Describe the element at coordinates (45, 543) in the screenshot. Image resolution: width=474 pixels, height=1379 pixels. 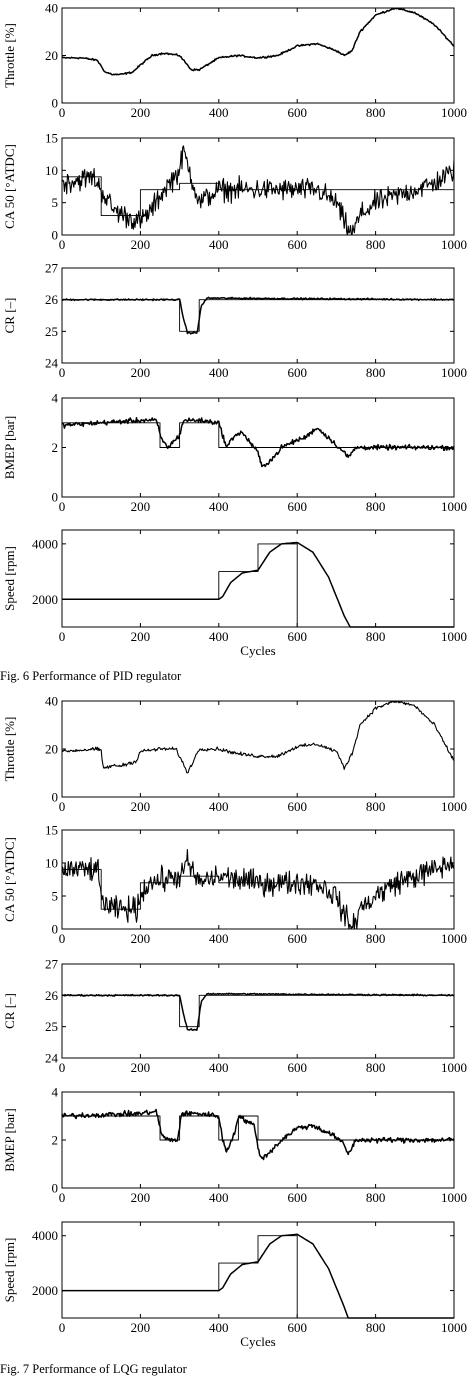
I see `y-tick-label: 4000` at that location.